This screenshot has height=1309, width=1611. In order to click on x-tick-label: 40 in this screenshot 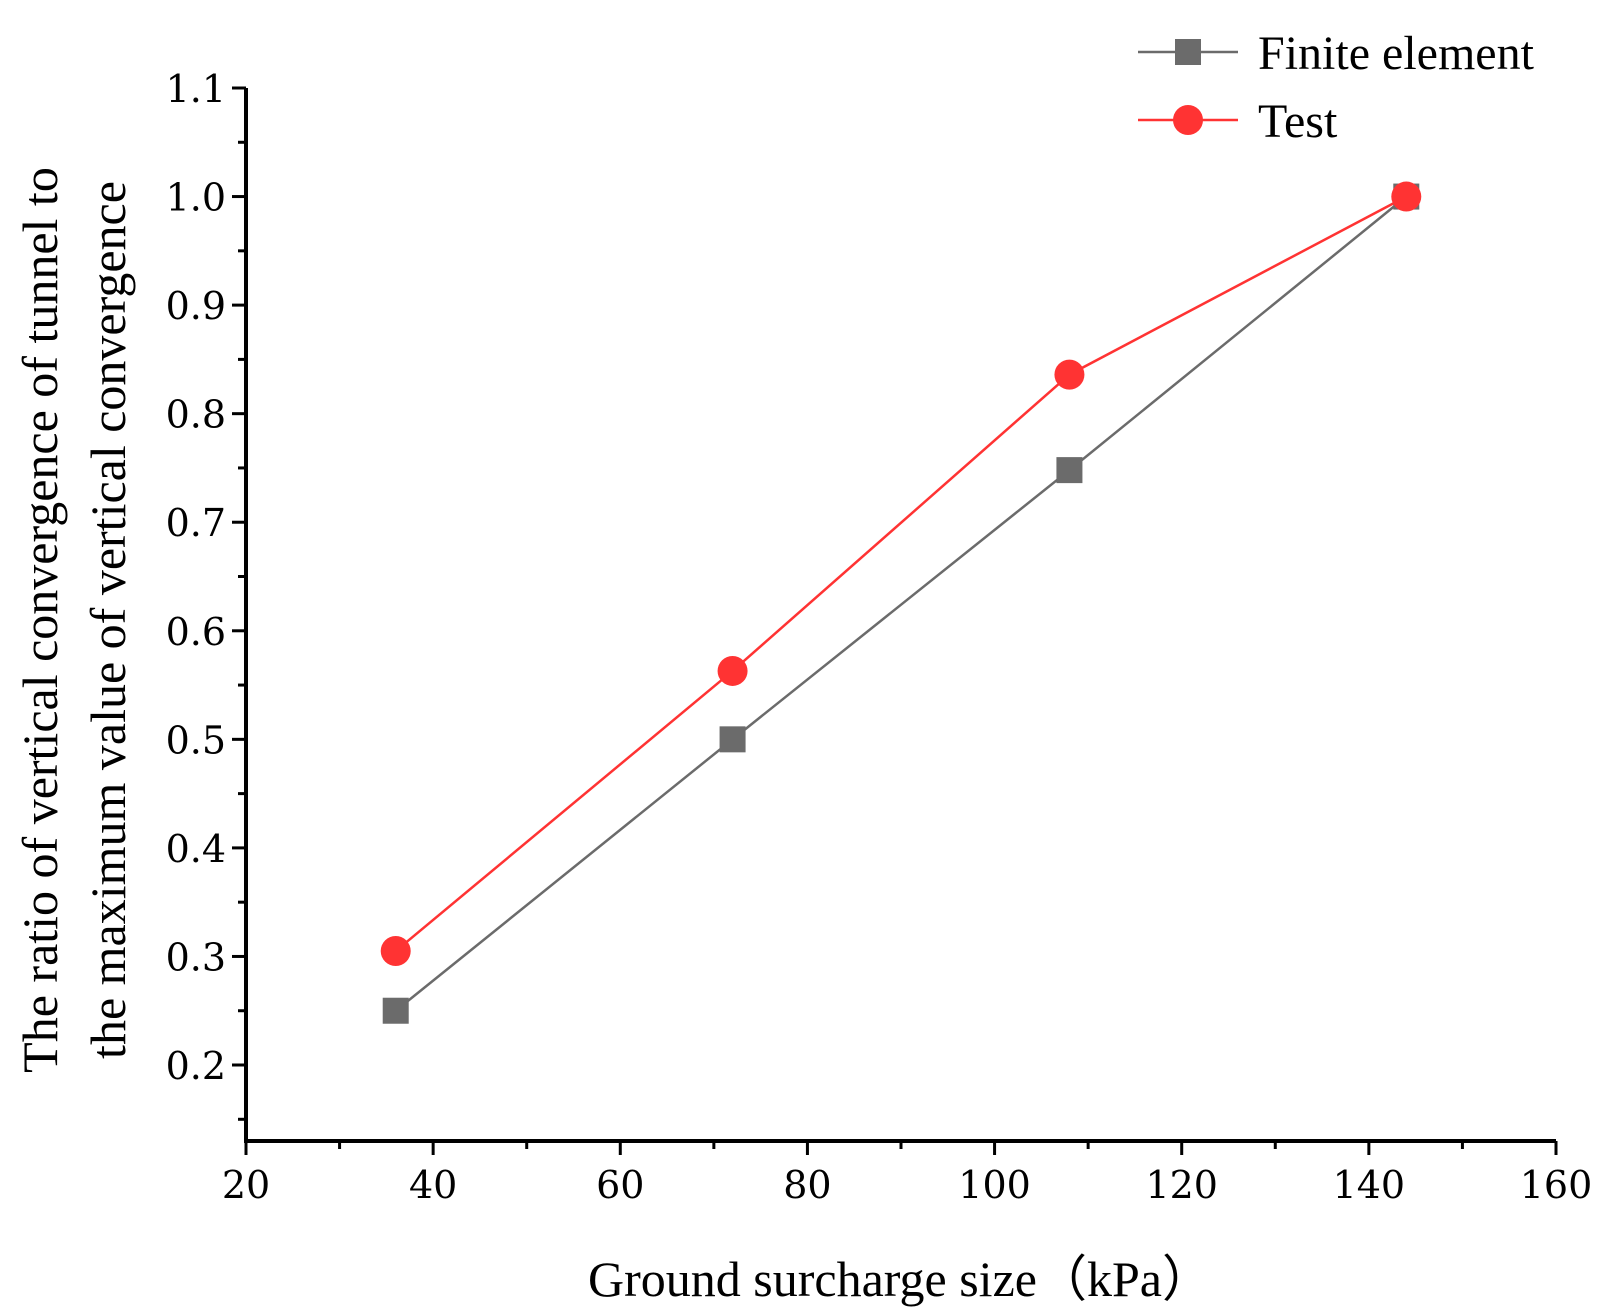, I will do `click(433, 1185)`.